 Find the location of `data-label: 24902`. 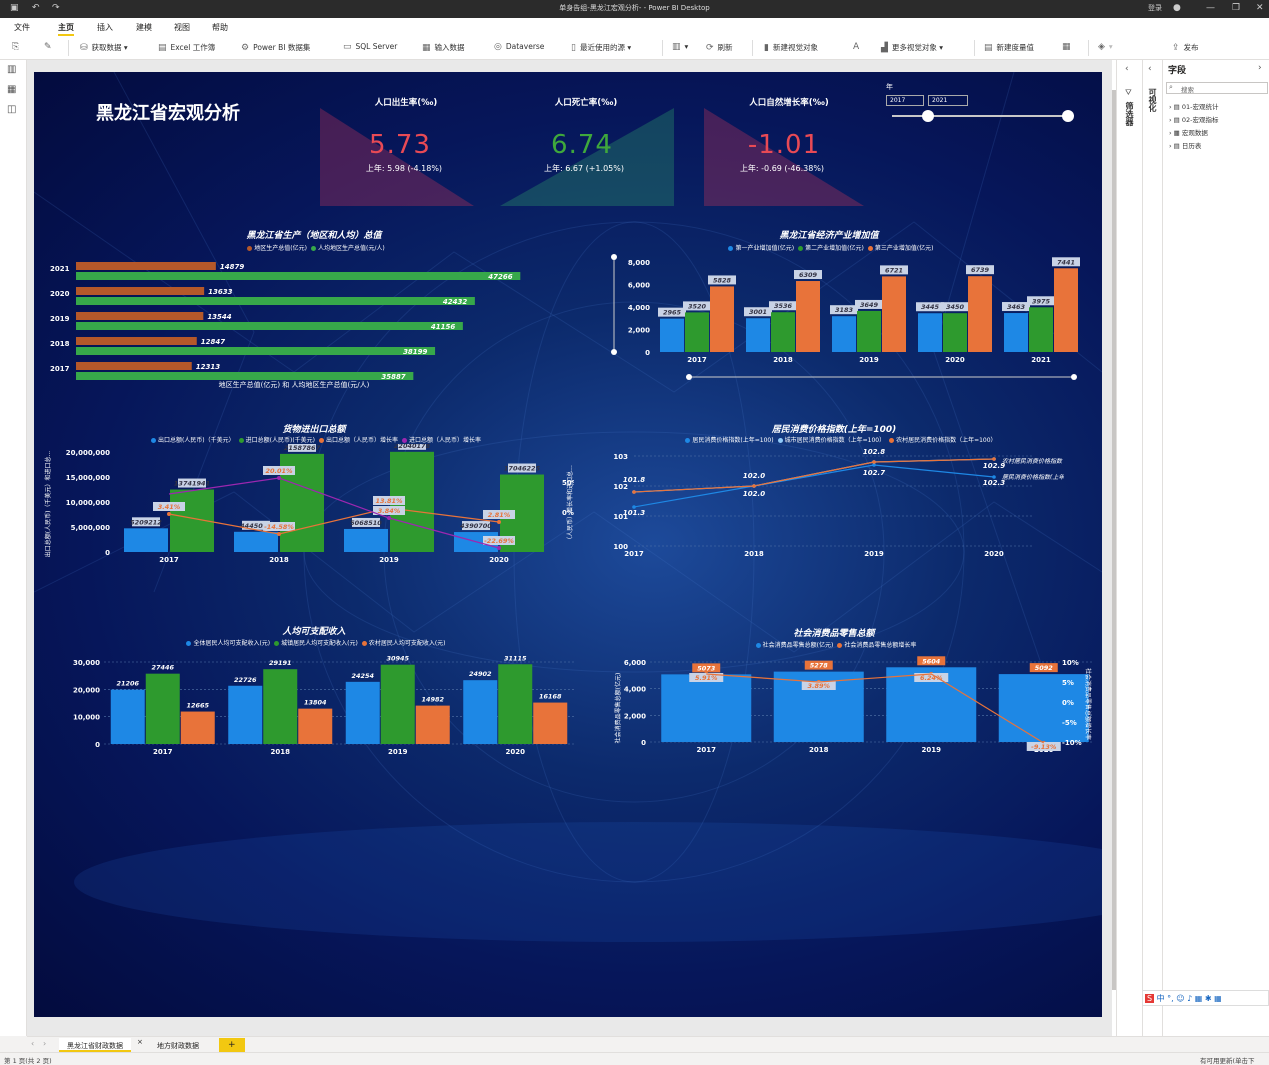

data-label: 24902 is located at coordinates (480, 674).